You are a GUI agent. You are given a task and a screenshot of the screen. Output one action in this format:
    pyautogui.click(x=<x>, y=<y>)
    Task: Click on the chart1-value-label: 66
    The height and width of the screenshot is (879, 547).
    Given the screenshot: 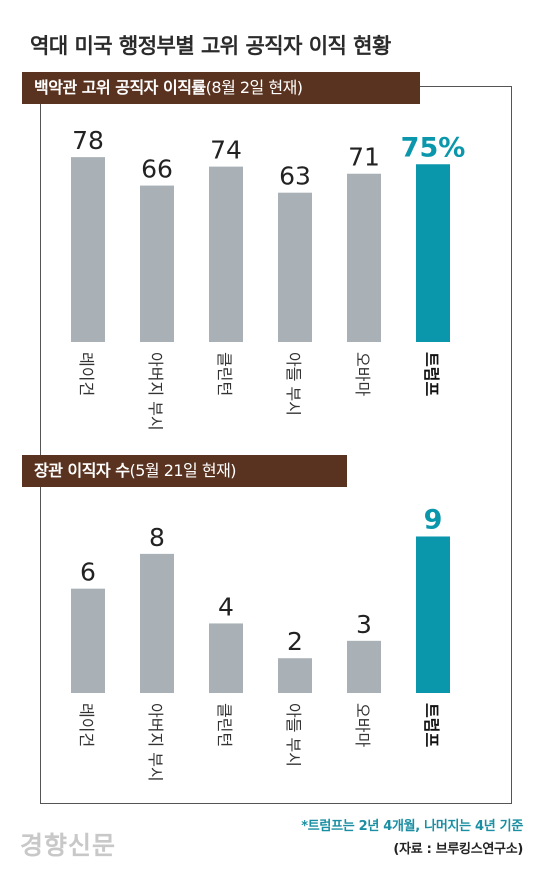 What is the action you would take?
    pyautogui.click(x=157, y=169)
    